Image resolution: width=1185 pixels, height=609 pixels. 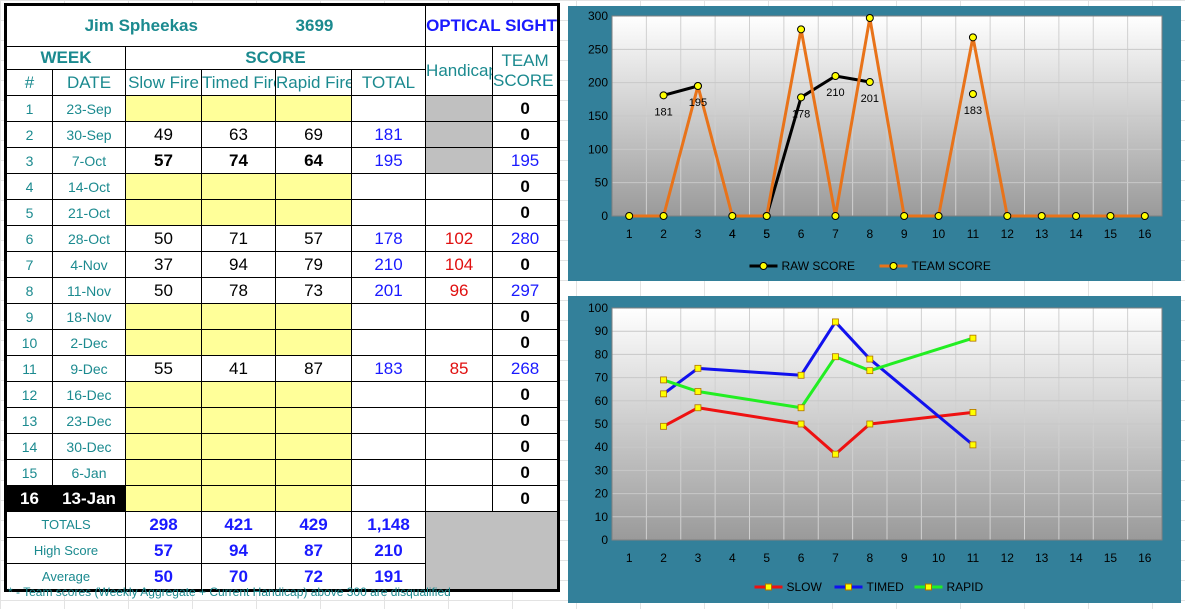 I want to click on week-date: 16-Dec, so click(x=89, y=394).